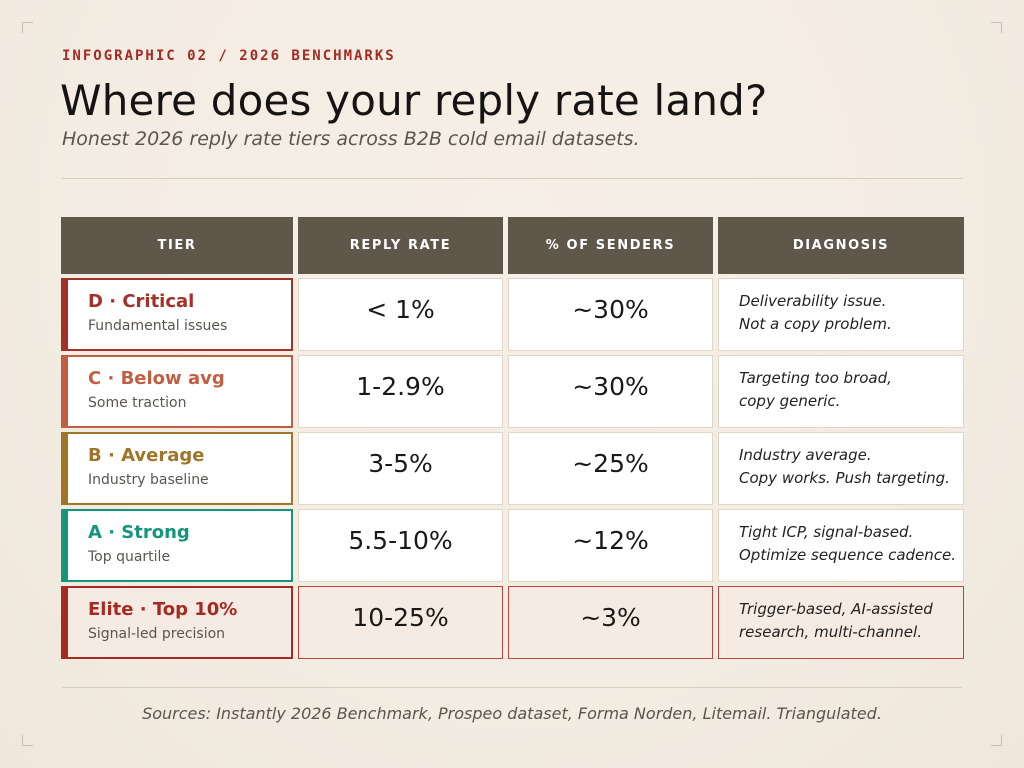 This screenshot has height=768, width=1024. Describe the element at coordinates (841, 245) in the screenshot. I see `column-header-diagnosis: DIAGNOSIS` at that location.